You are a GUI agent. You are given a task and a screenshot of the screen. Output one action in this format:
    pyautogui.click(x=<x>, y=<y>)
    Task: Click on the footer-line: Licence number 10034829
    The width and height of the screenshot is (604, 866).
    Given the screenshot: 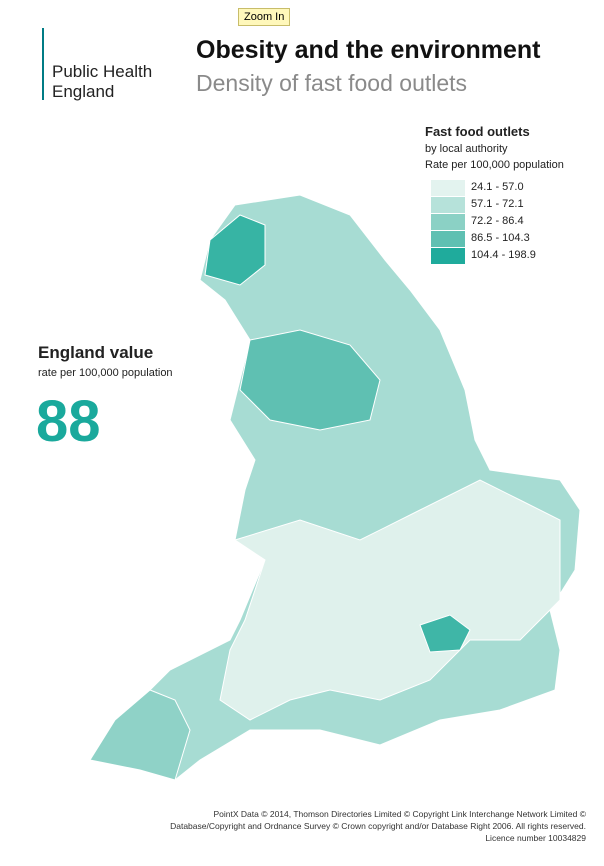 What is the action you would take?
    pyautogui.click(x=535, y=838)
    